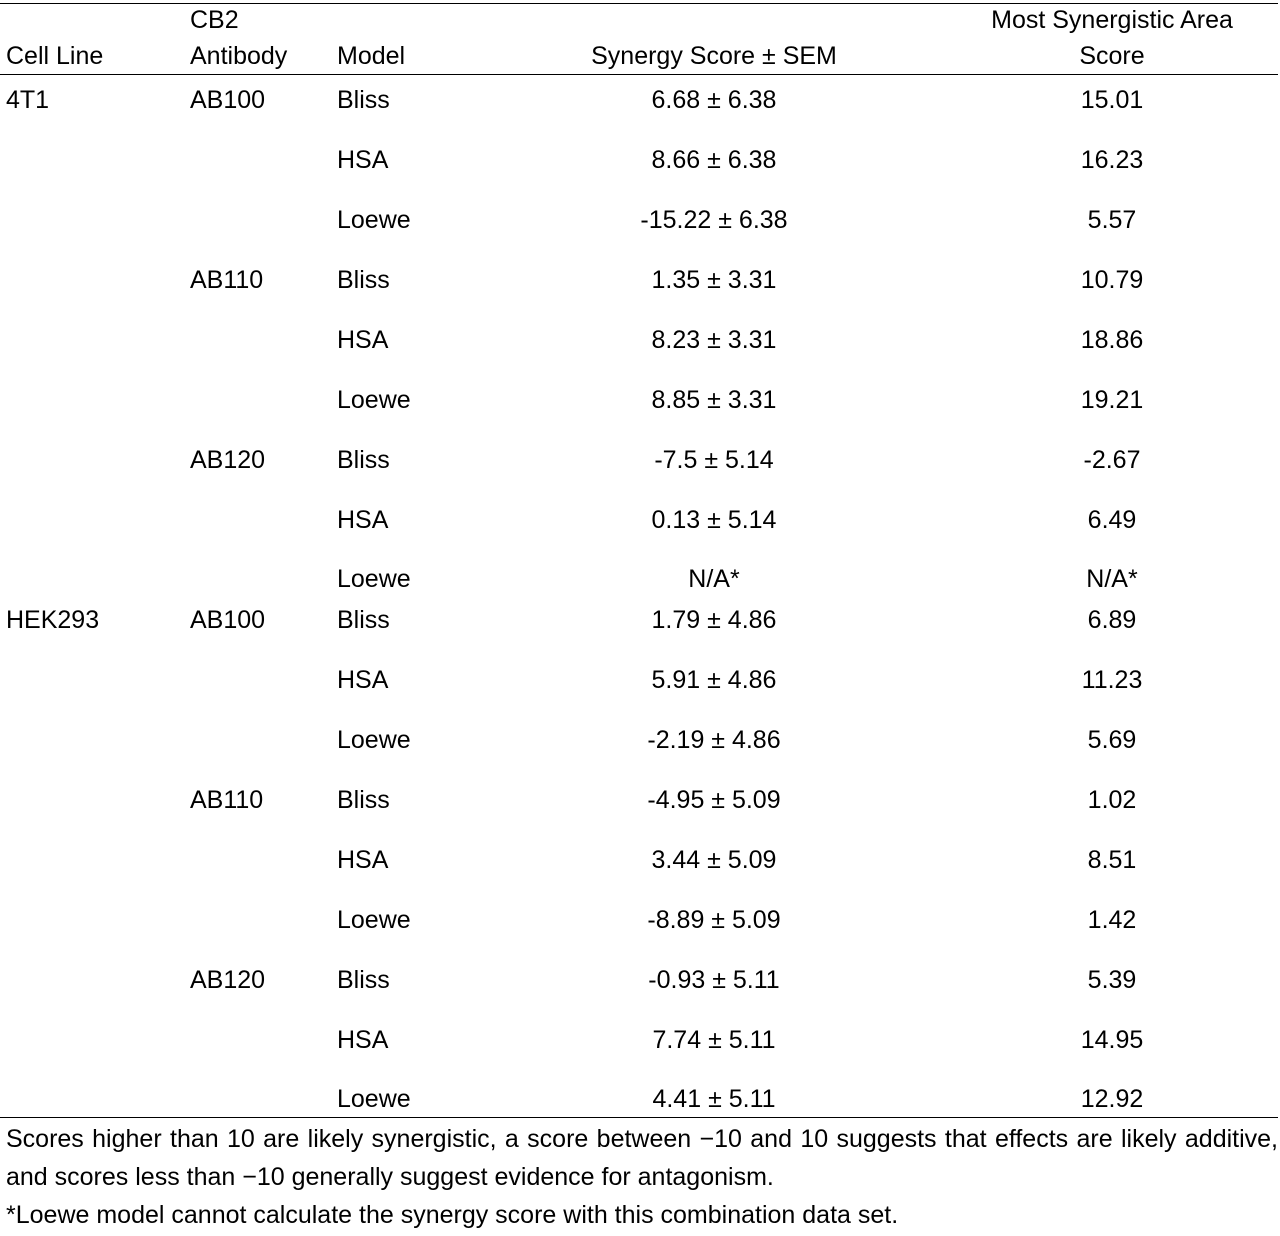 The image size is (1280, 1236). What do you see at coordinates (371, 56) in the screenshot?
I see `header-model: Model` at bounding box center [371, 56].